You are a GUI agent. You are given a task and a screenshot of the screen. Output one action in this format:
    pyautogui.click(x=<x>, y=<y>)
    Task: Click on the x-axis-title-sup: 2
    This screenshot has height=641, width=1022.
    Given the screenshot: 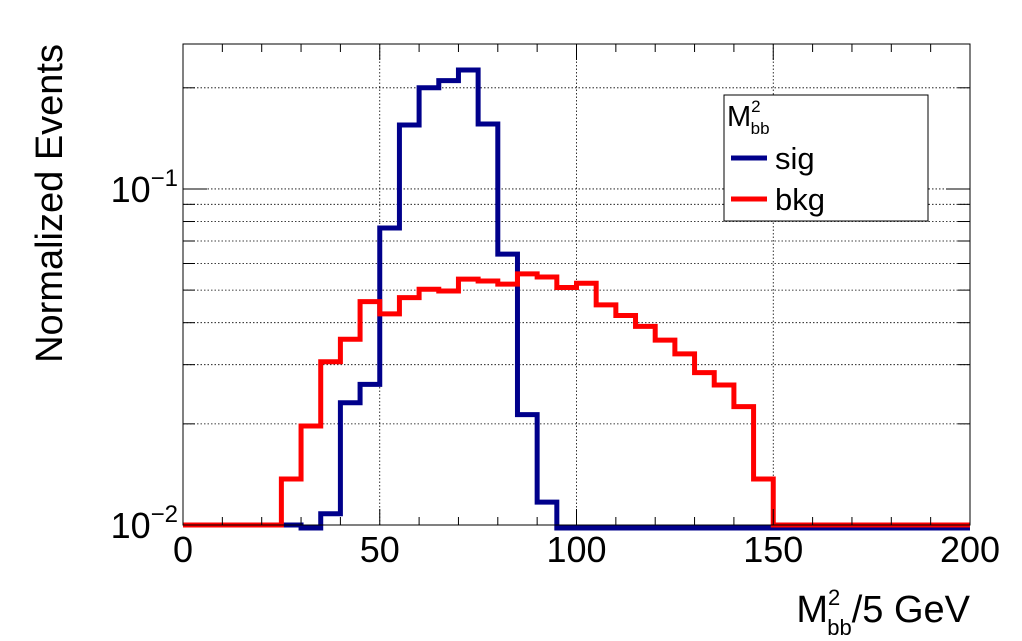 What is the action you would take?
    pyautogui.click(x=834, y=597)
    